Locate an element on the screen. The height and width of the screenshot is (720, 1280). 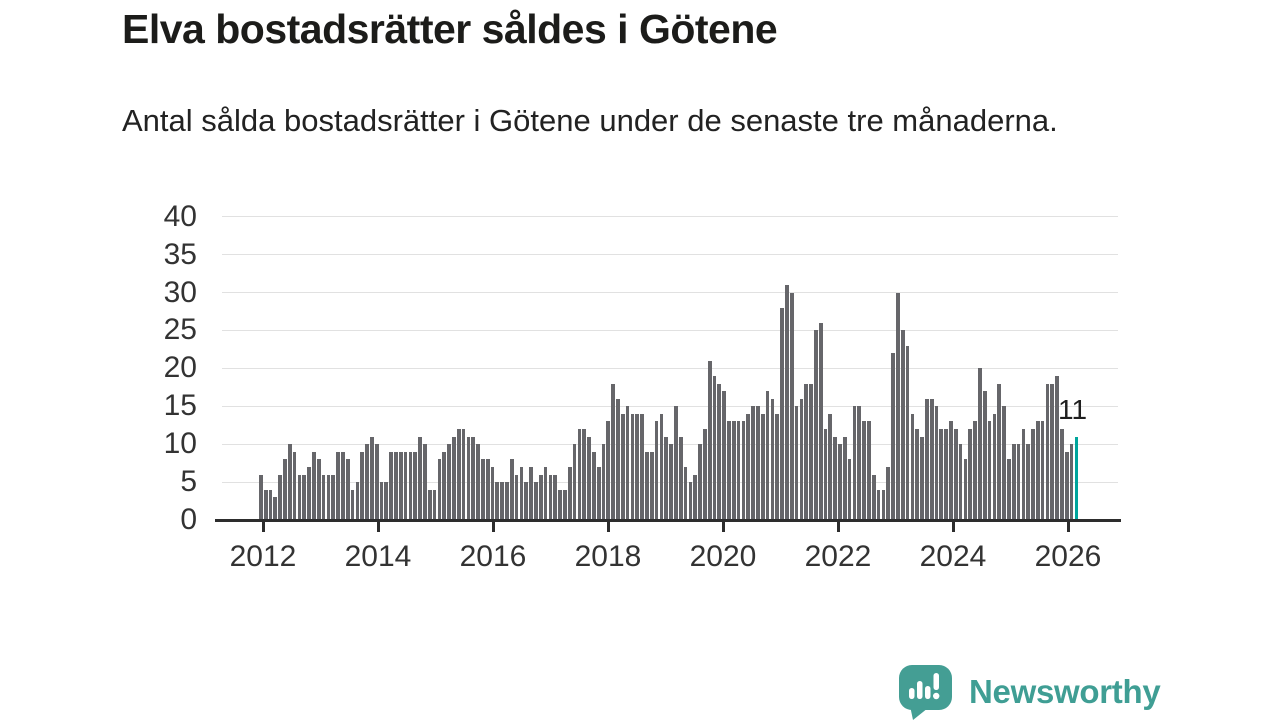
last-value-label: 11 is located at coordinates (1073, 409).